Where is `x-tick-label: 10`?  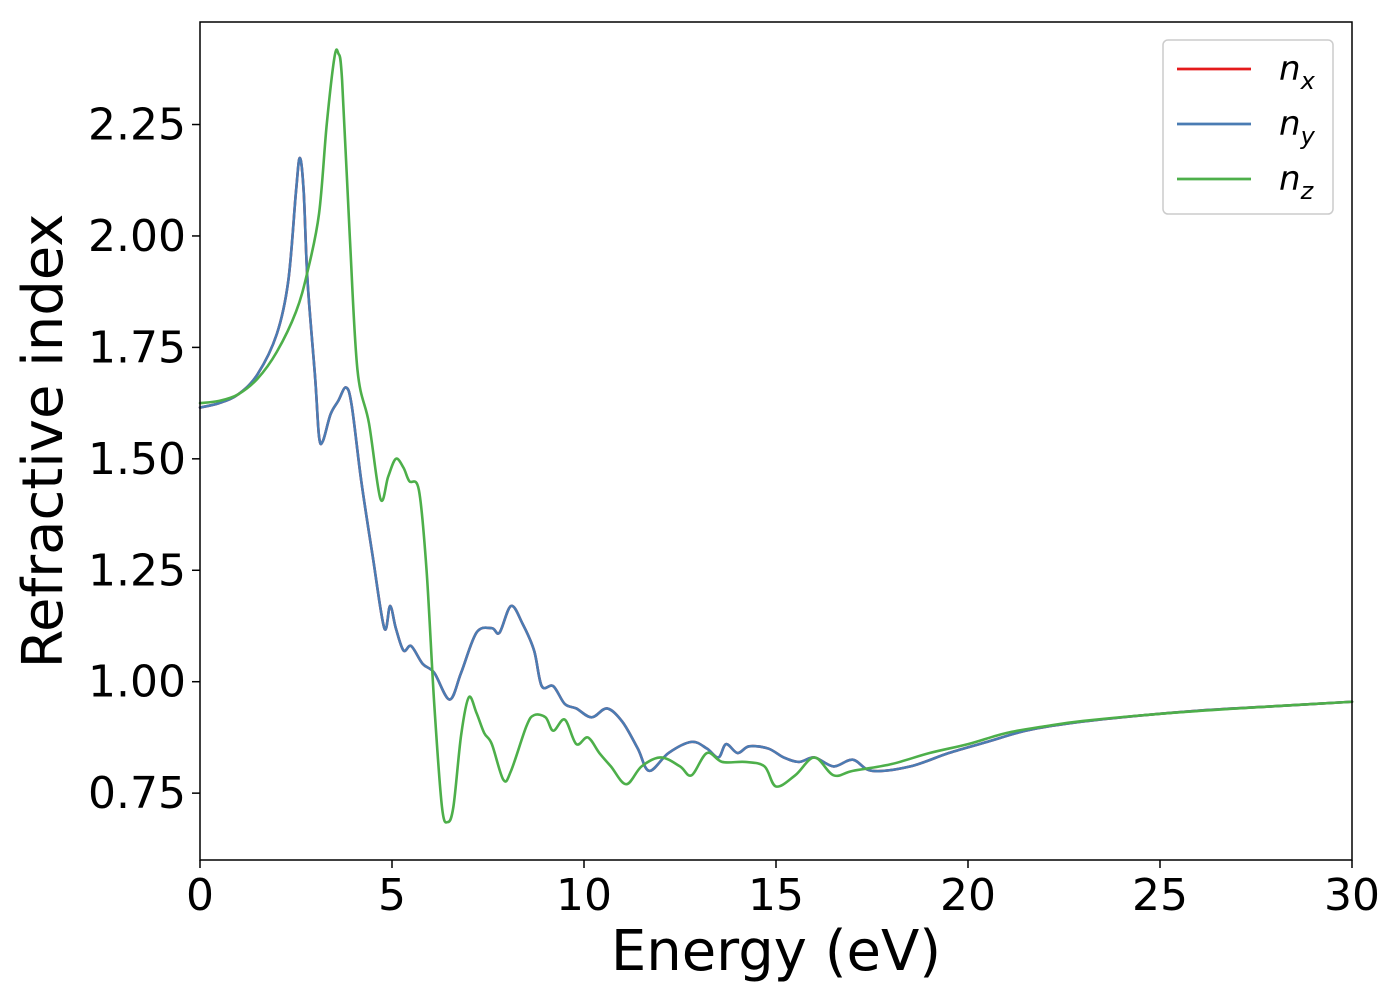 x-tick-label: 10 is located at coordinates (584, 895).